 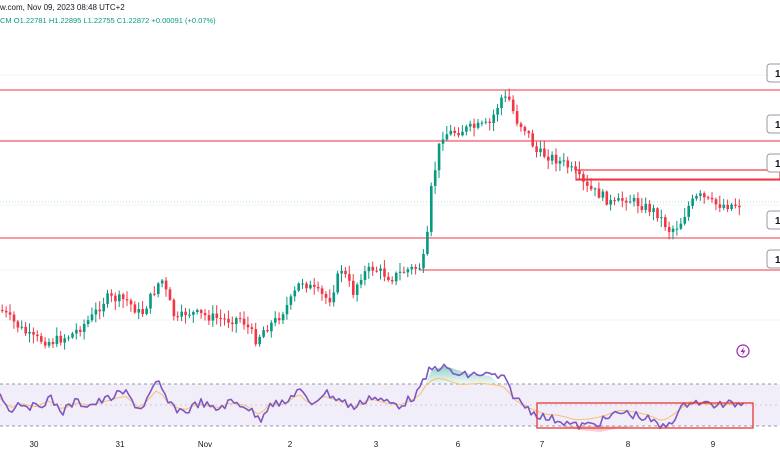 I want to click on replay-icon-wrap, so click(x=743, y=351).